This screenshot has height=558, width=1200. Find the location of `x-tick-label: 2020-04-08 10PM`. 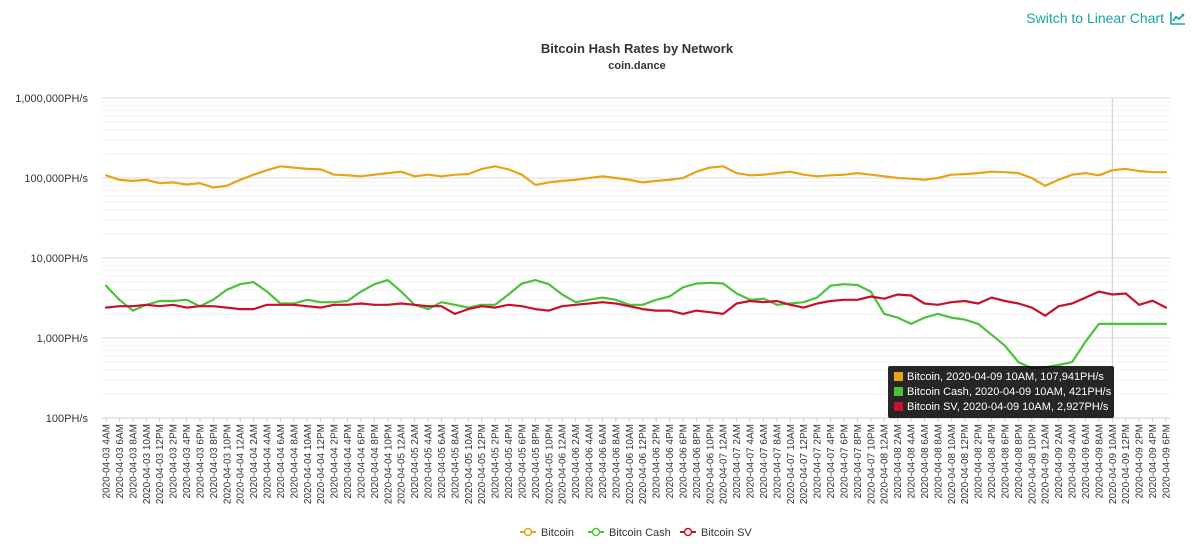

x-tick-label: 2020-04-08 10PM is located at coordinates (1032, 464).